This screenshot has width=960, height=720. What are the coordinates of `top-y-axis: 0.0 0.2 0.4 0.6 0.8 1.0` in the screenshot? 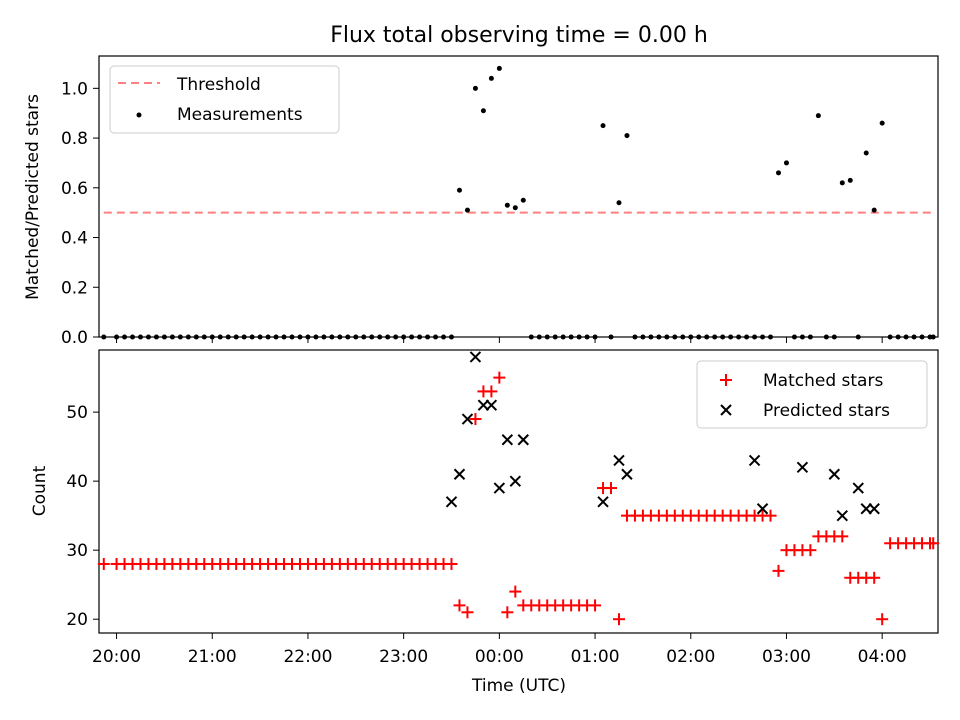 It's located at (80, 213).